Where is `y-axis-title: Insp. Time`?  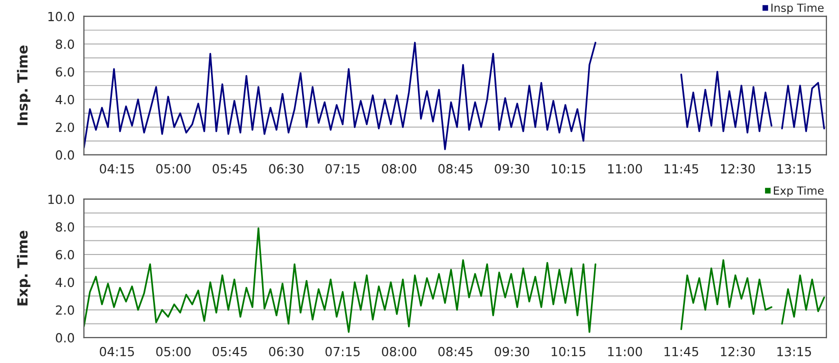 y-axis-title: Insp. Time is located at coordinates (23, 85).